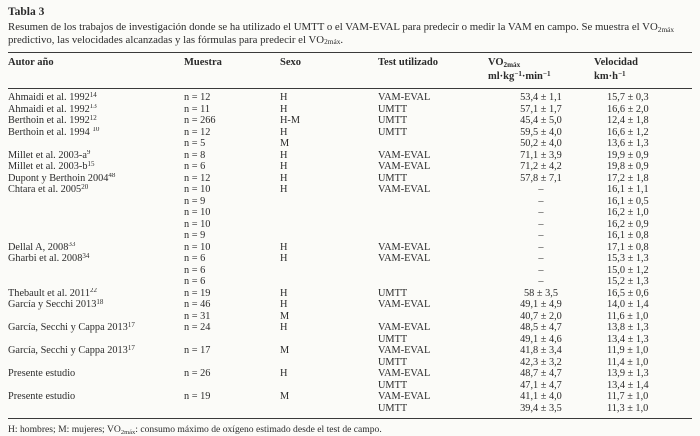 Image resolution: width=700 pixels, height=436 pixels. I want to click on cell-muestra: n = 10, so click(197, 189).